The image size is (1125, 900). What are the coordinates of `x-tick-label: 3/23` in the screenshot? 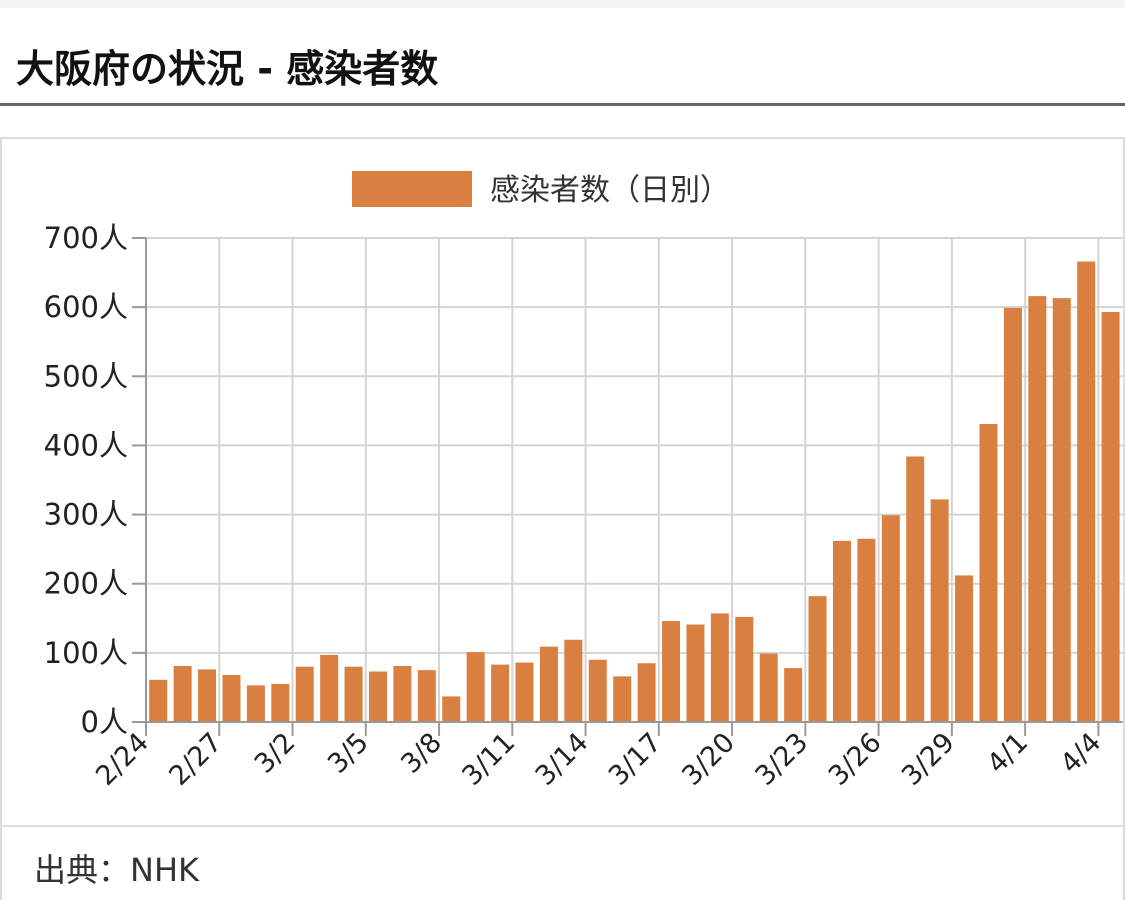 It's located at (781, 759).